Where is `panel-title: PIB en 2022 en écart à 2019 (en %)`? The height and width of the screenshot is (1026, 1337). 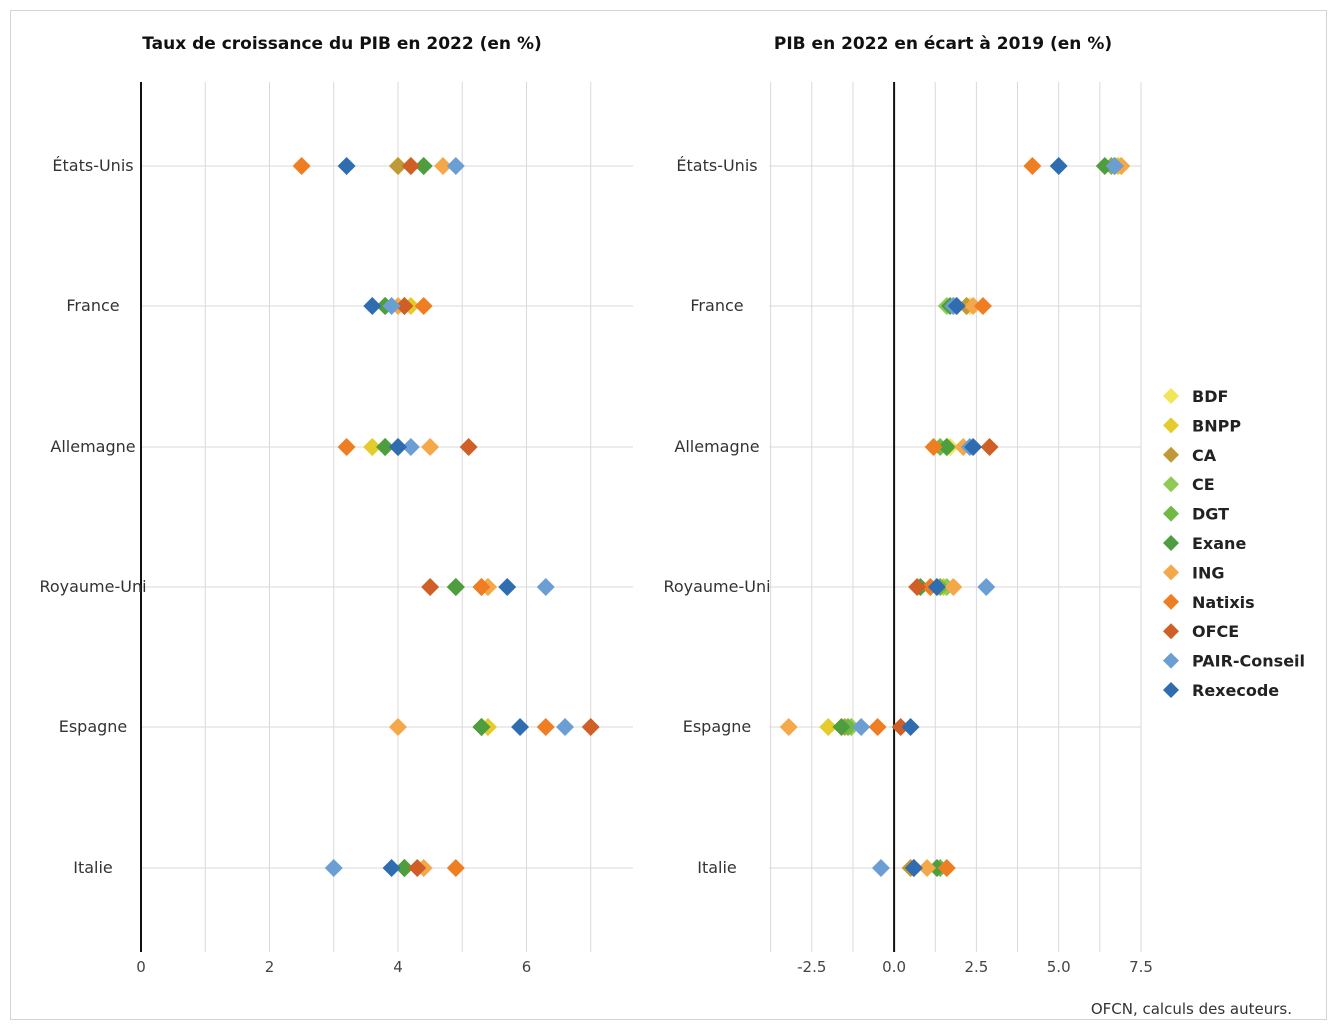 panel-title: PIB en 2022 en écart à 2019 (en %) is located at coordinates (943, 44).